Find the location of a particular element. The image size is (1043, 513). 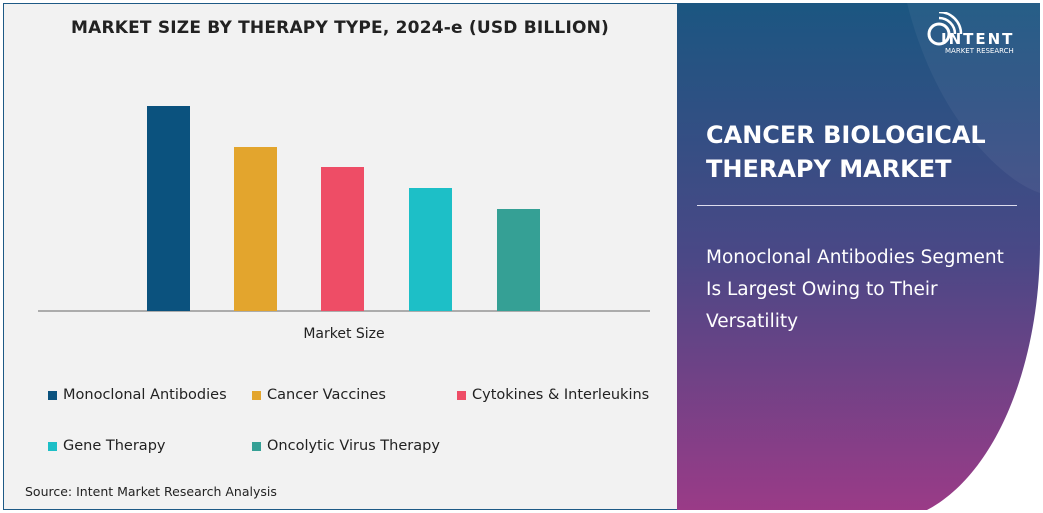

market-title: CANCER BIOLOGICAL THERAPY MARKET is located at coordinates (846, 152).